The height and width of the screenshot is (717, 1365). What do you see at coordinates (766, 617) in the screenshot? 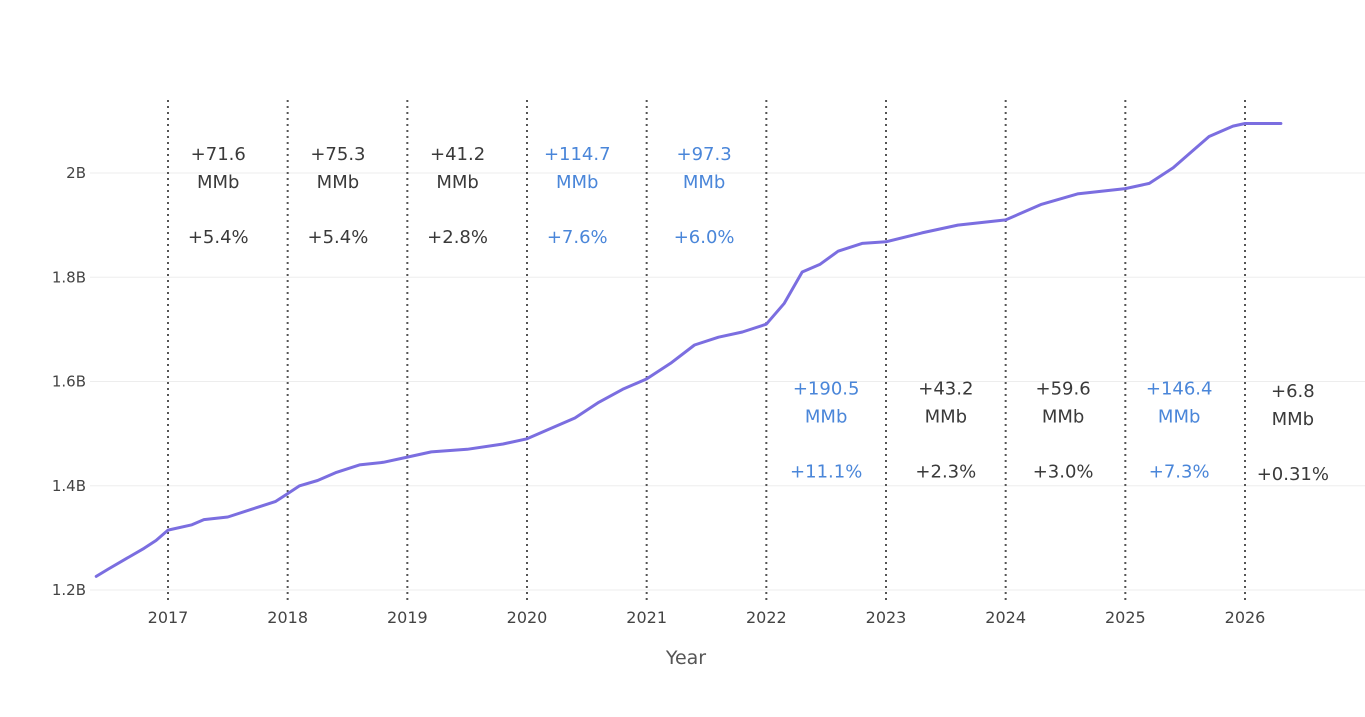
I see `x-tick-label: 2022` at bounding box center [766, 617].